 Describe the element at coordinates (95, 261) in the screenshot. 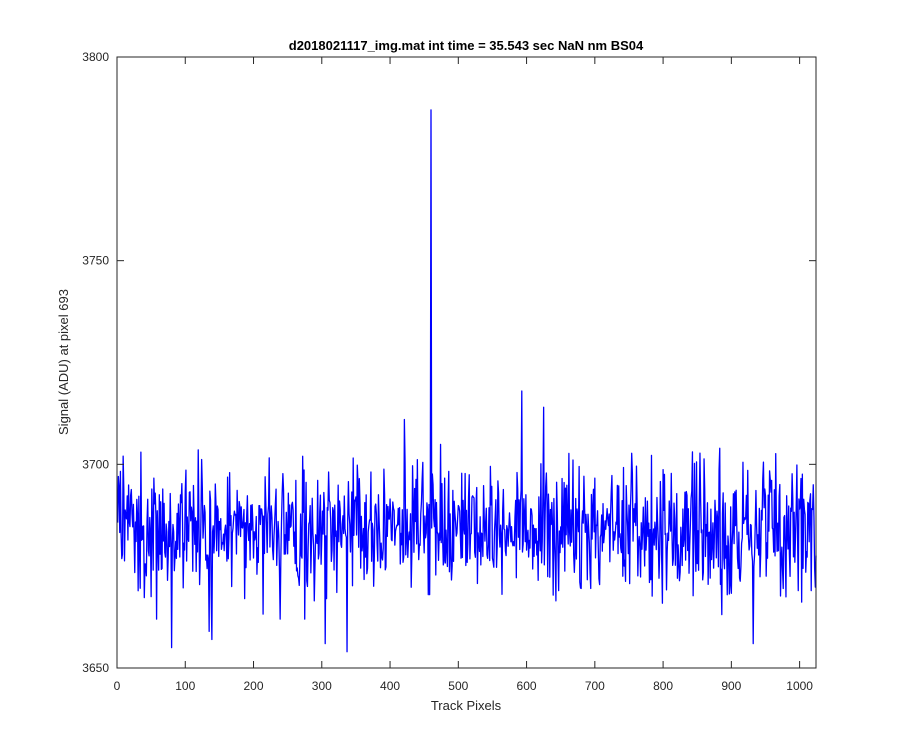

I see `y-tick-label: 3750` at that location.